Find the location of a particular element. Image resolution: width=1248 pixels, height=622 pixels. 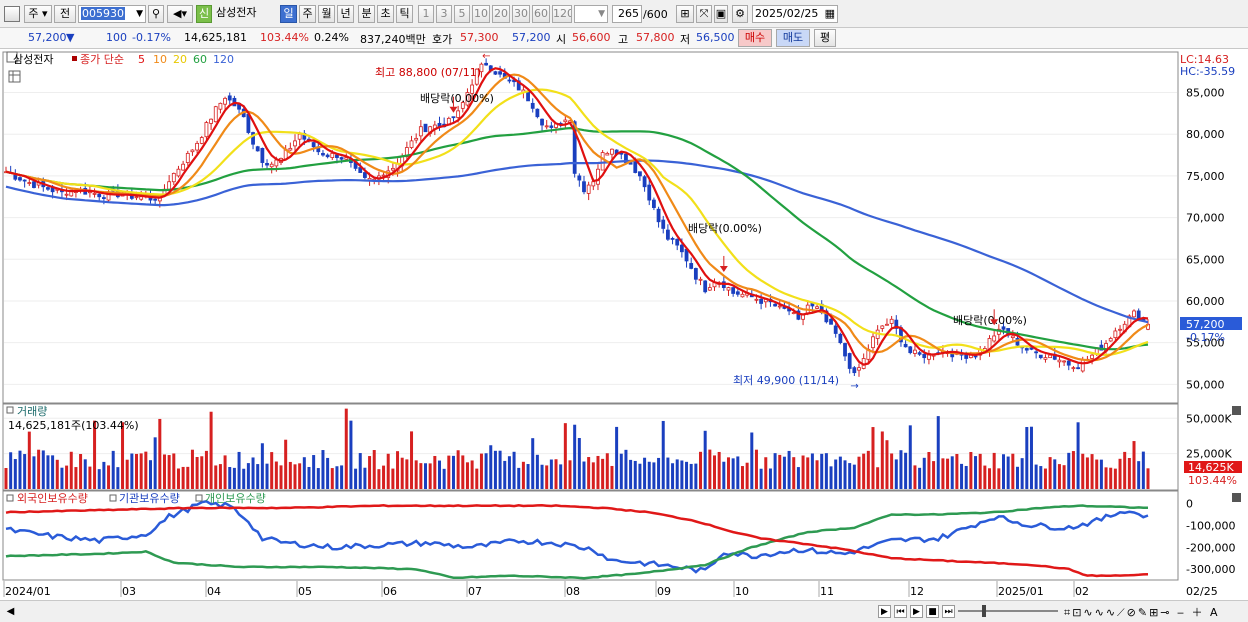

interval-5-button: 5 is located at coordinates (462, 14).